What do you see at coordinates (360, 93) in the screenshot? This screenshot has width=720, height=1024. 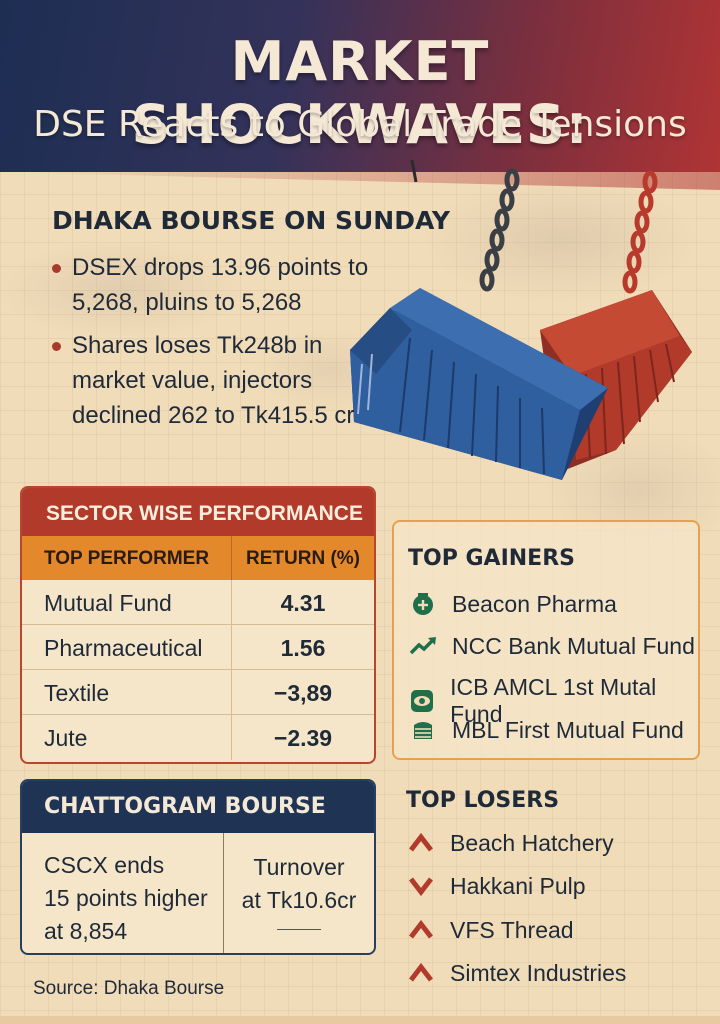 I see `page-title: MARKET SHOCKWAVES:` at bounding box center [360, 93].